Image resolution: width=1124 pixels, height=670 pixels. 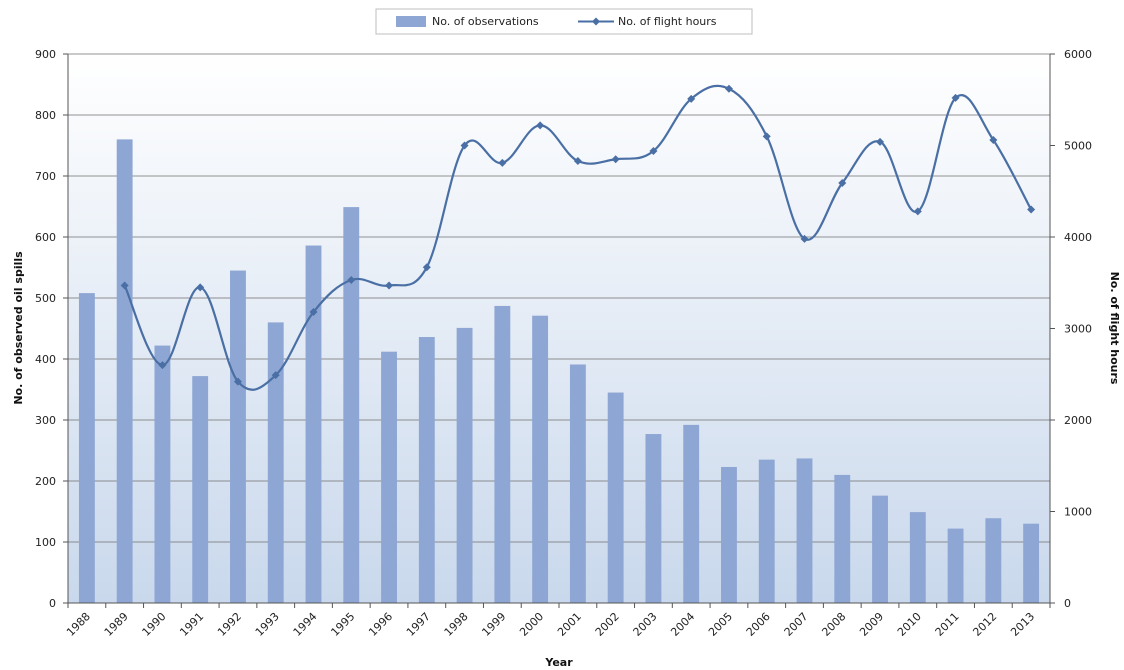 What do you see at coordinates (1078, 146) in the screenshot?
I see `y2-tick-label: 5000` at bounding box center [1078, 146].